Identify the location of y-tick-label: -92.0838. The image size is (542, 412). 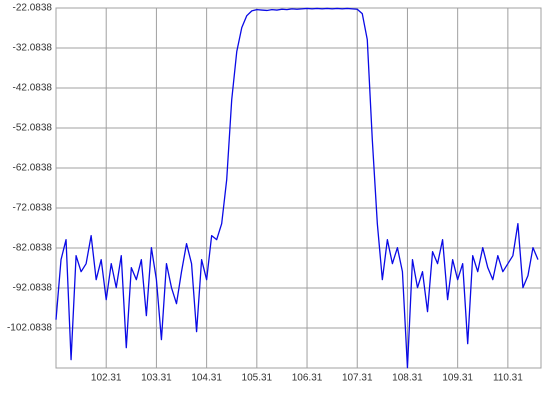
(33, 288).